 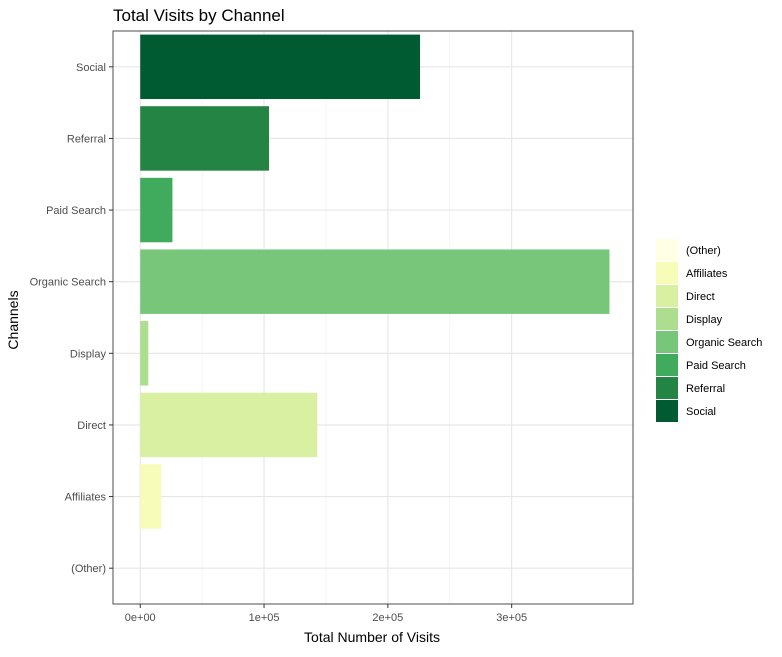 What do you see at coordinates (667, 365) in the screenshot?
I see `legend-key-paid-search` at bounding box center [667, 365].